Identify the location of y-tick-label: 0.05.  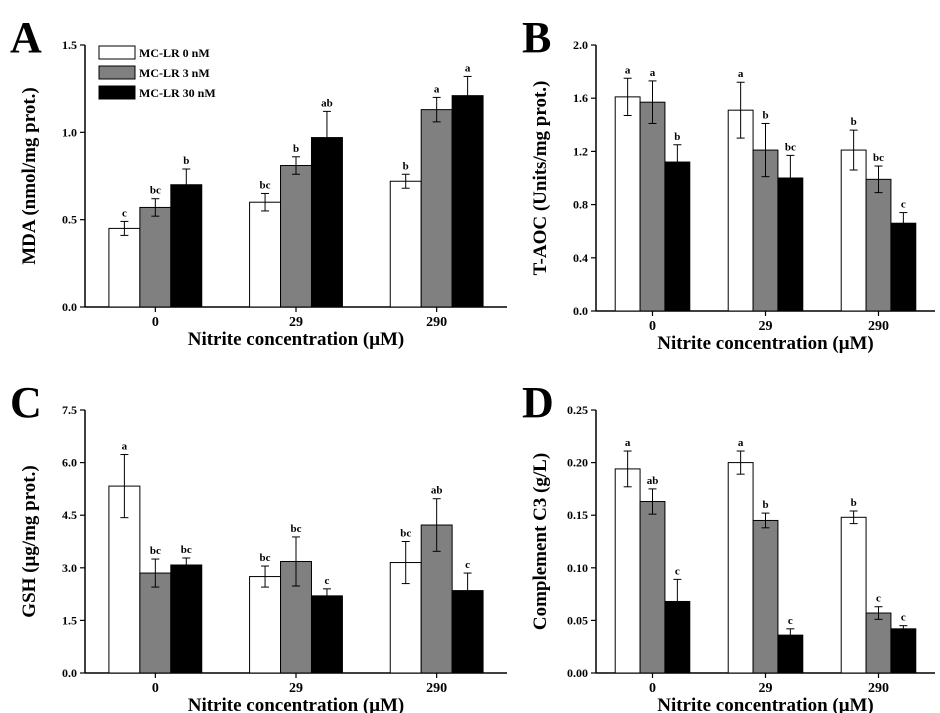
(577, 620).